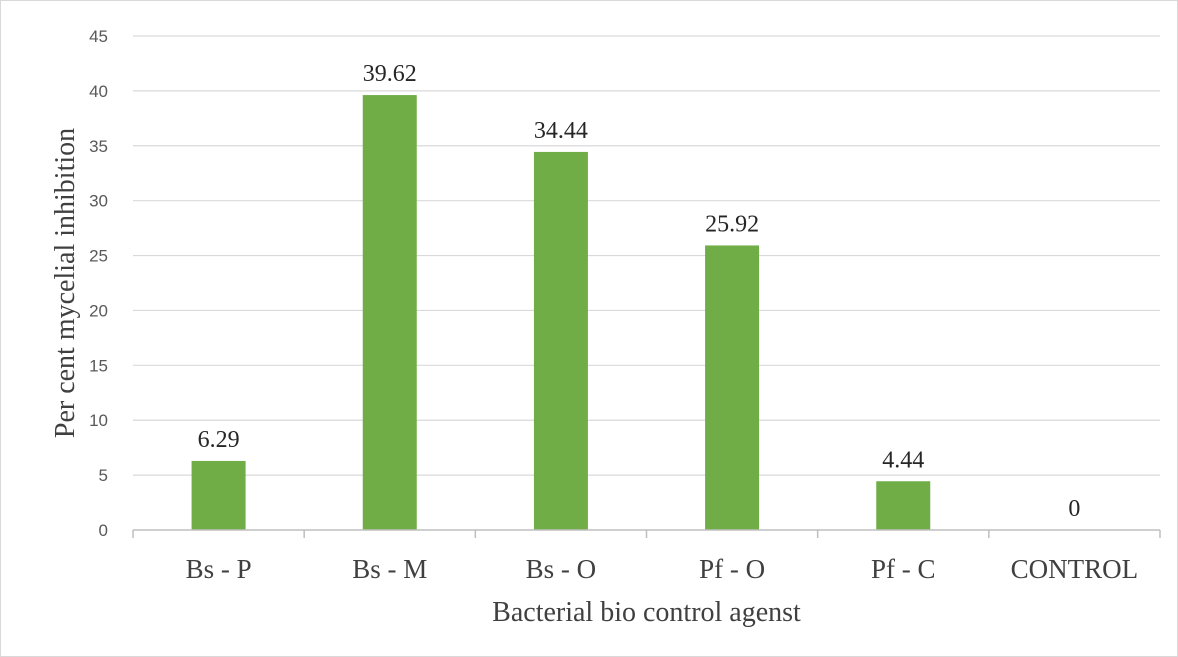 This screenshot has height=657, width=1178. Describe the element at coordinates (646, 534) in the screenshot. I see `x-axis-tick-marks` at that location.